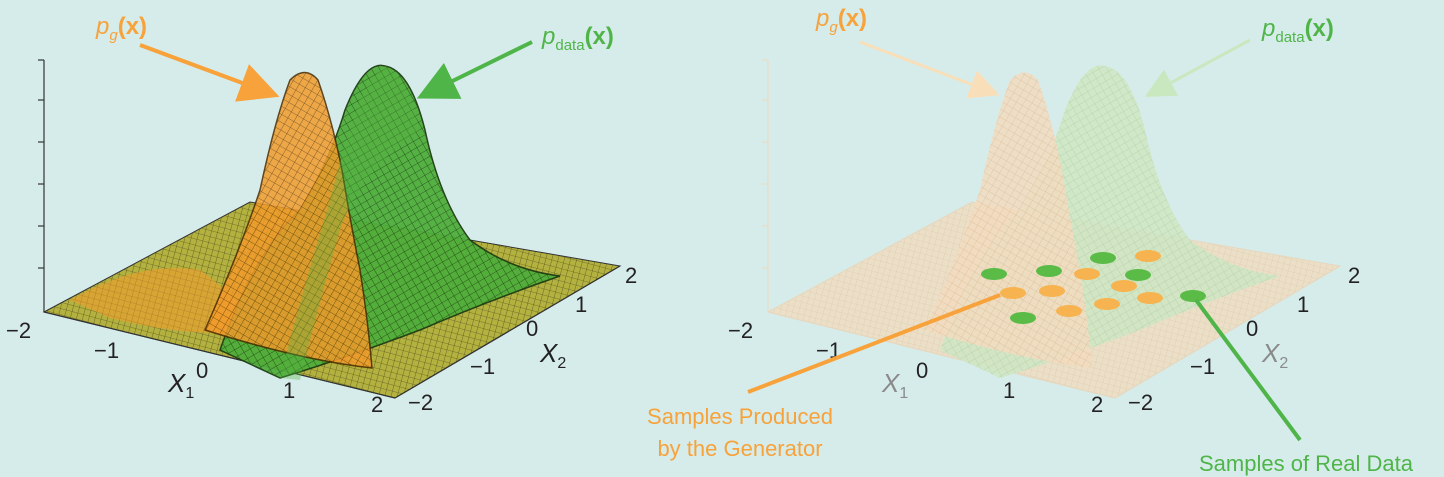 This screenshot has width=1444, height=477. What do you see at coordinates (180, 385) in the screenshot?
I see `left-x1-axis-label: X1` at bounding box center [180, 385].